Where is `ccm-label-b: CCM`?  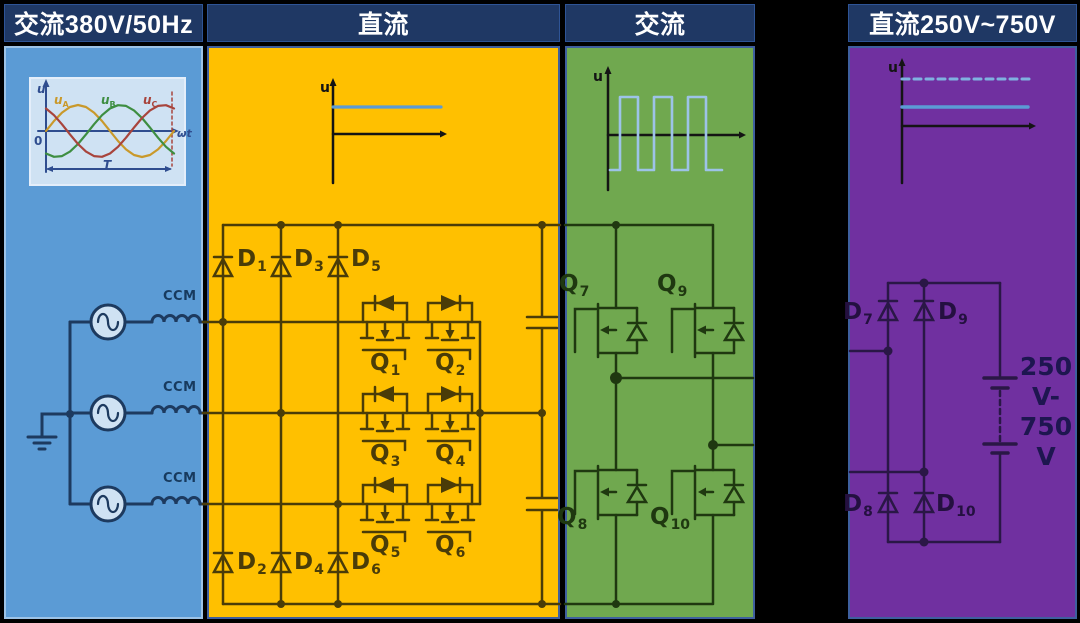 ccm-label-b: CCM is located at coordinates (180, 387).